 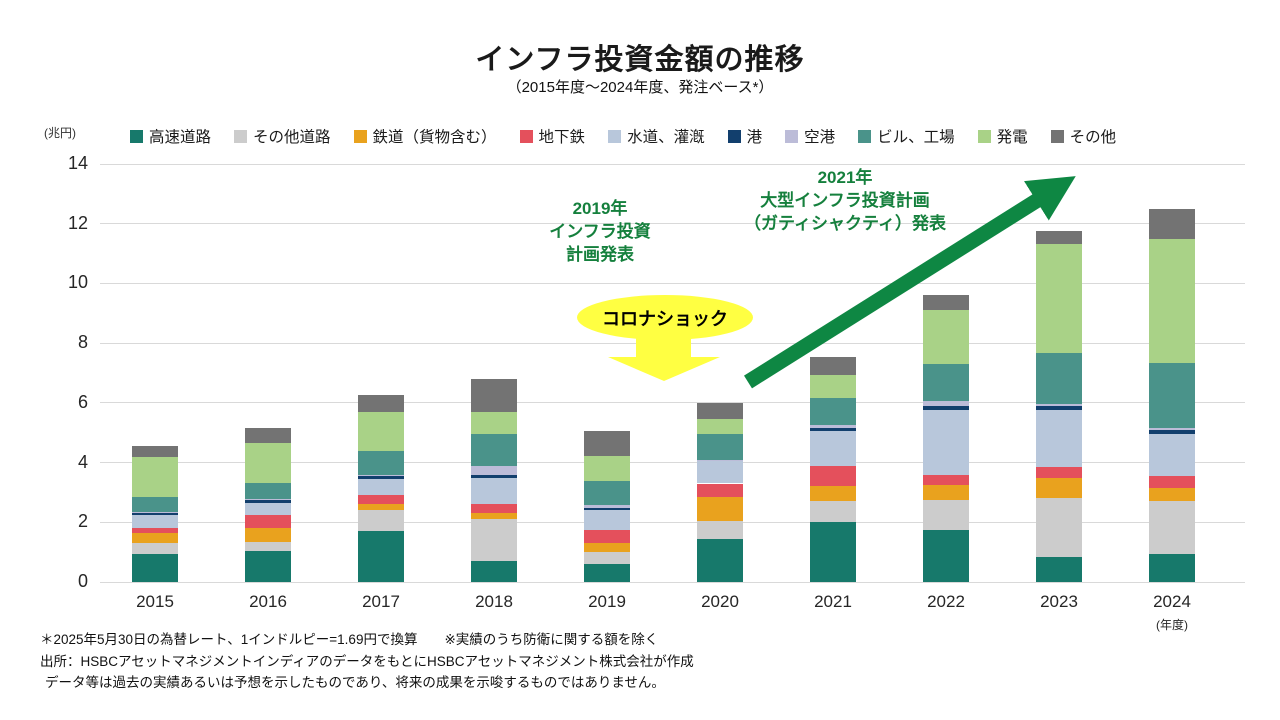 I want to click on x-axis-unit-label: (年度), so click(x=1172, y=625).